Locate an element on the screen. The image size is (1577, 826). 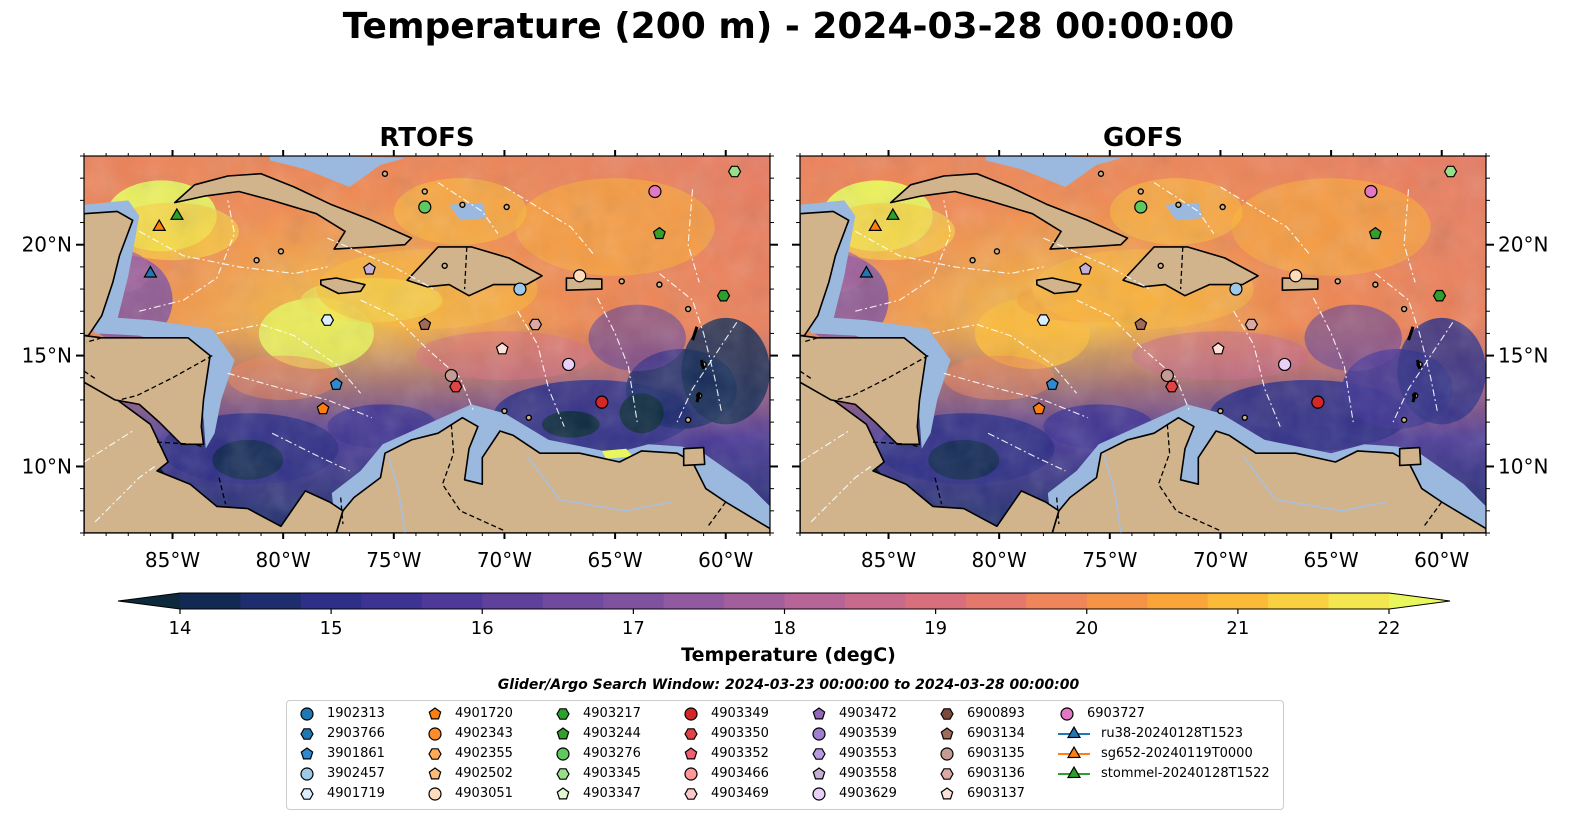
legend-label: 6903135 is located at coordinates (996, 753).